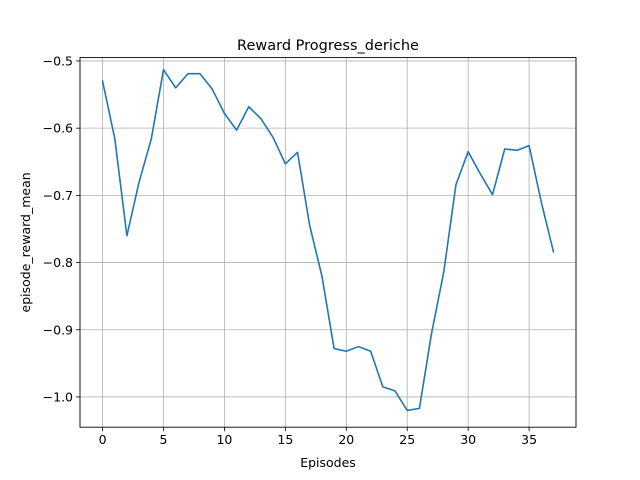 The image size is (640, 480). Describe the element at coordinates (25, 242) in the screenshot. I see `y-axis-label: episode_reward_mean` at that location.